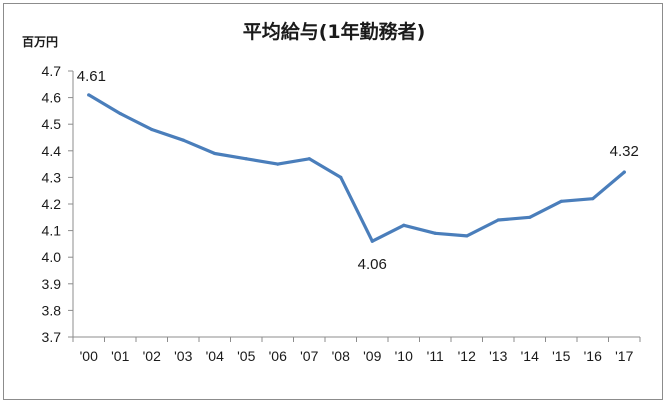 This screenshot has width=668, height=405. Describe the element at coordinates (52, 257) in the screenshot. I see `y-tick-label: 4.0` at that location.